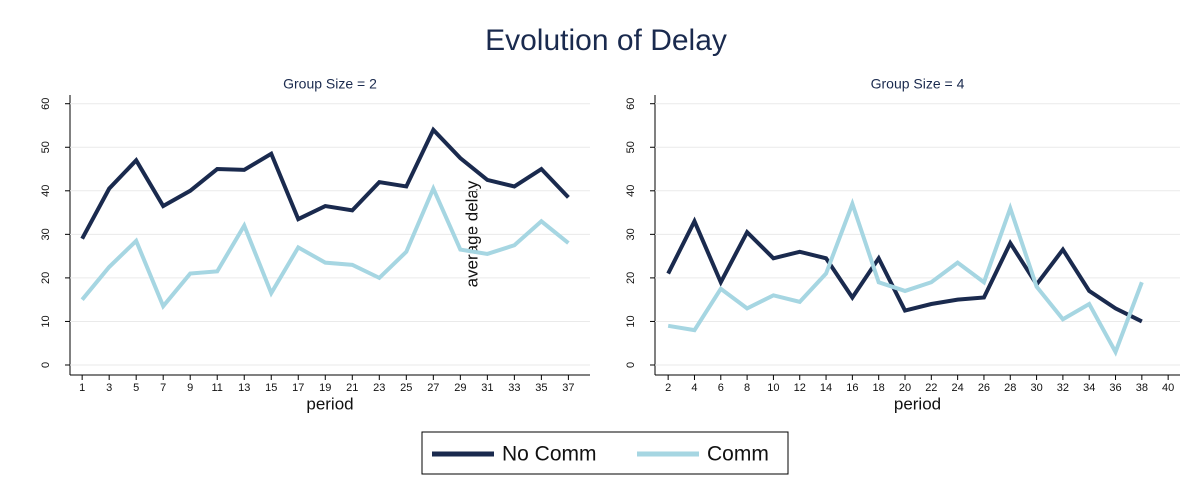 This screenshot has height=482, width=1194. Describe the element at coordinates (931, 388) in the screenshot. I see `x-tick-label: 22` at that location.